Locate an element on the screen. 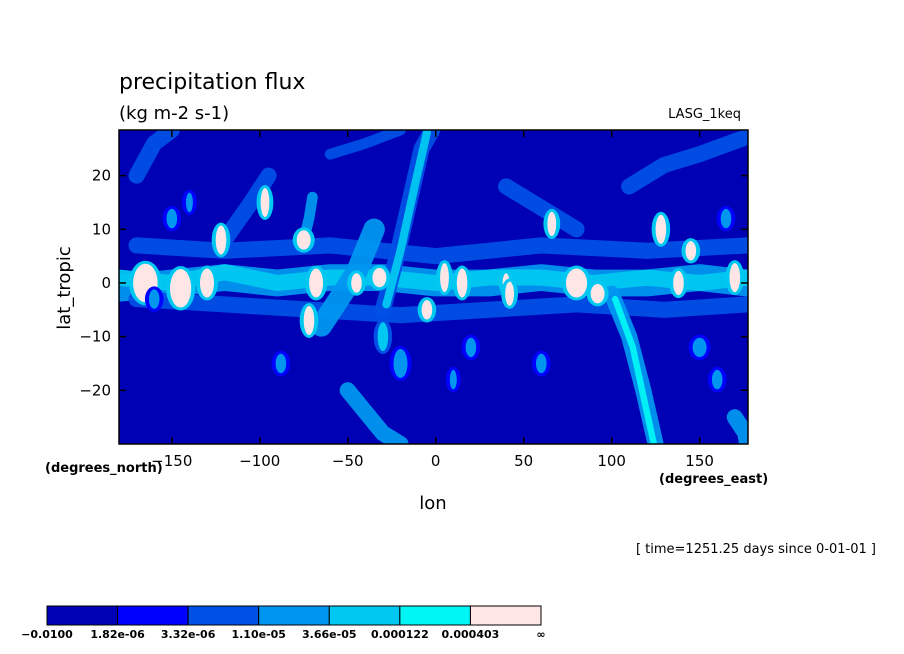  y-tick-label: 10 is located at coordinates (101, 229).